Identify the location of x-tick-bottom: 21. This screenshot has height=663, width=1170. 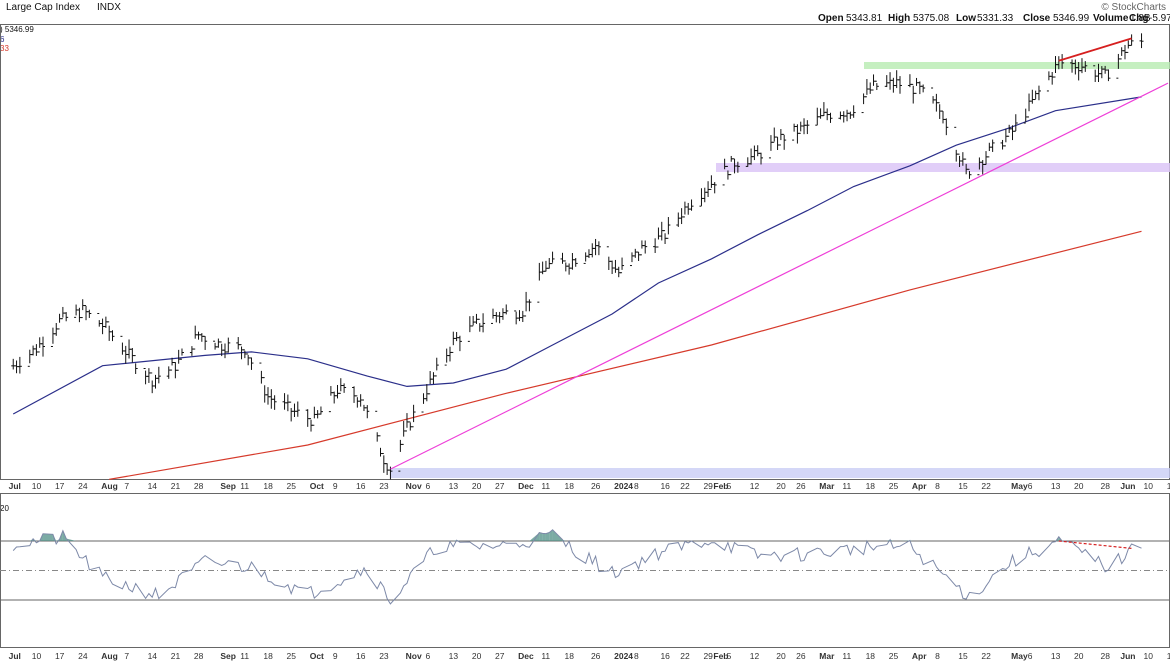
(176, 656).